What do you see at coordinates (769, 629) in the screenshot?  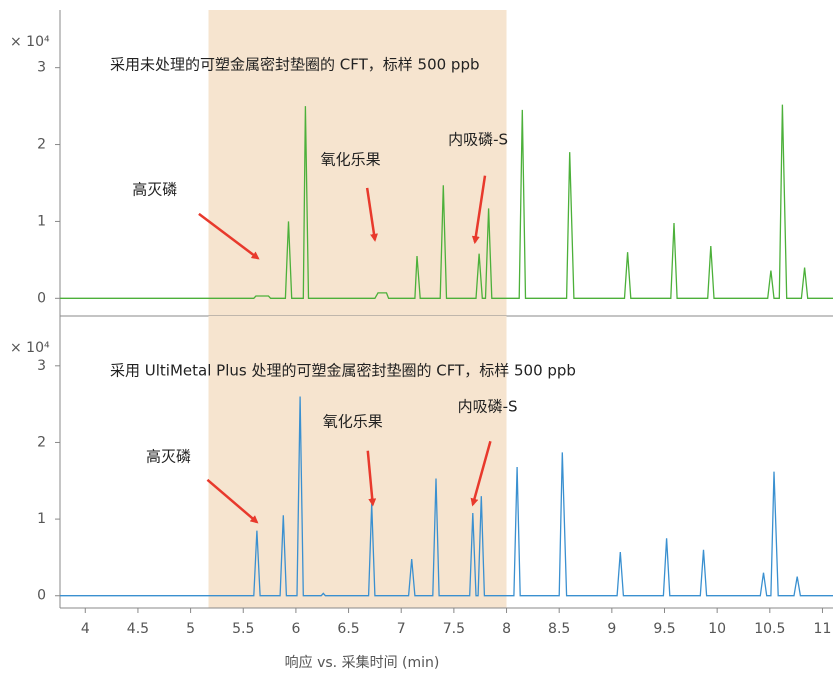 I see `x-tick-label: 10.5` at bounding box center [769, 629].